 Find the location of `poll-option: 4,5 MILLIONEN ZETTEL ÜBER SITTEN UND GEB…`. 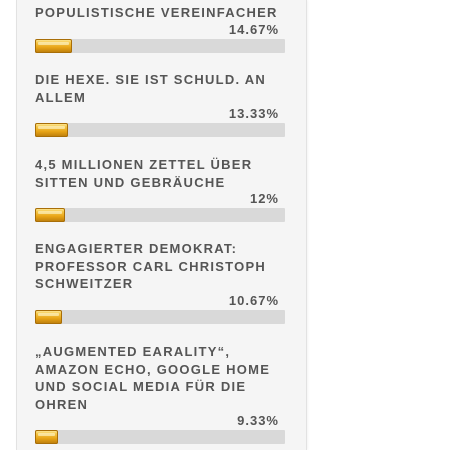

poll-option: 4,5 MILLIONEN ZETTEL ÜBER SITTEN UND GEB… is located at coordinates (160, 189).